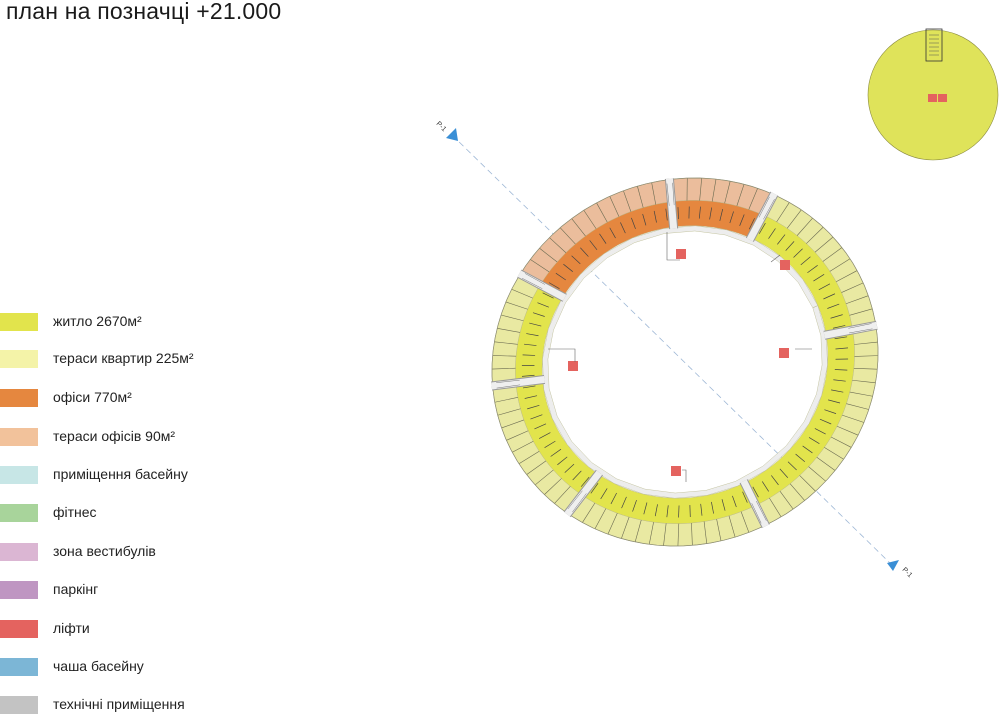  What do you see at coordinates (907, 572) in the screenshot?
I see `section-label-bottom: P-1` at bounding box center [907, 572].